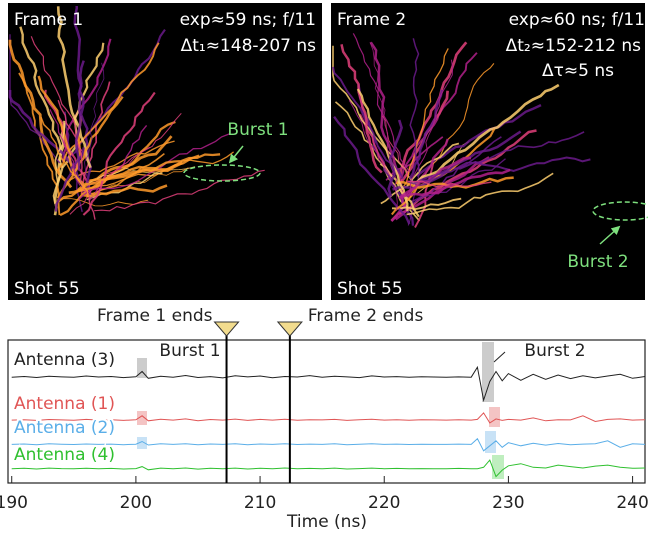 The image size is (648, 535). I want to click on x-axis-label: Time (ns), so click(326, 522).